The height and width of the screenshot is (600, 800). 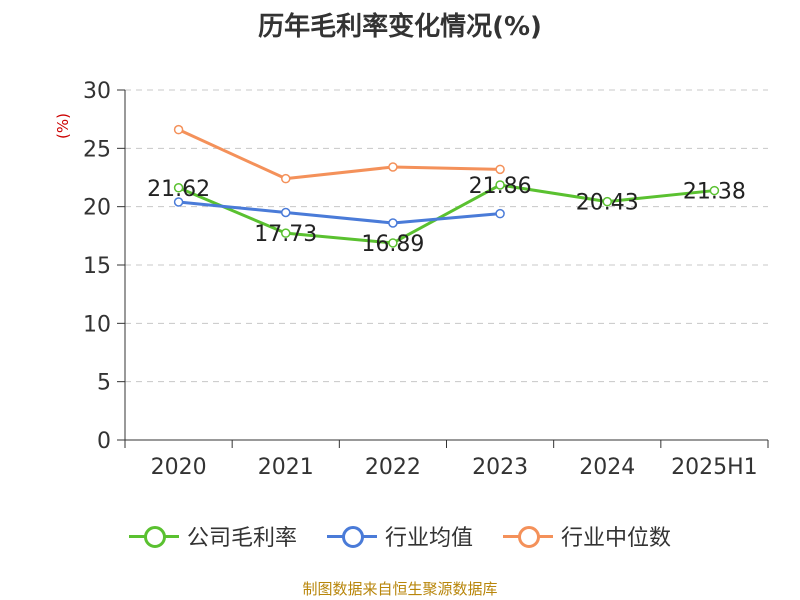 I want to click on data-label: 21.38, so click(x=714, y=192).